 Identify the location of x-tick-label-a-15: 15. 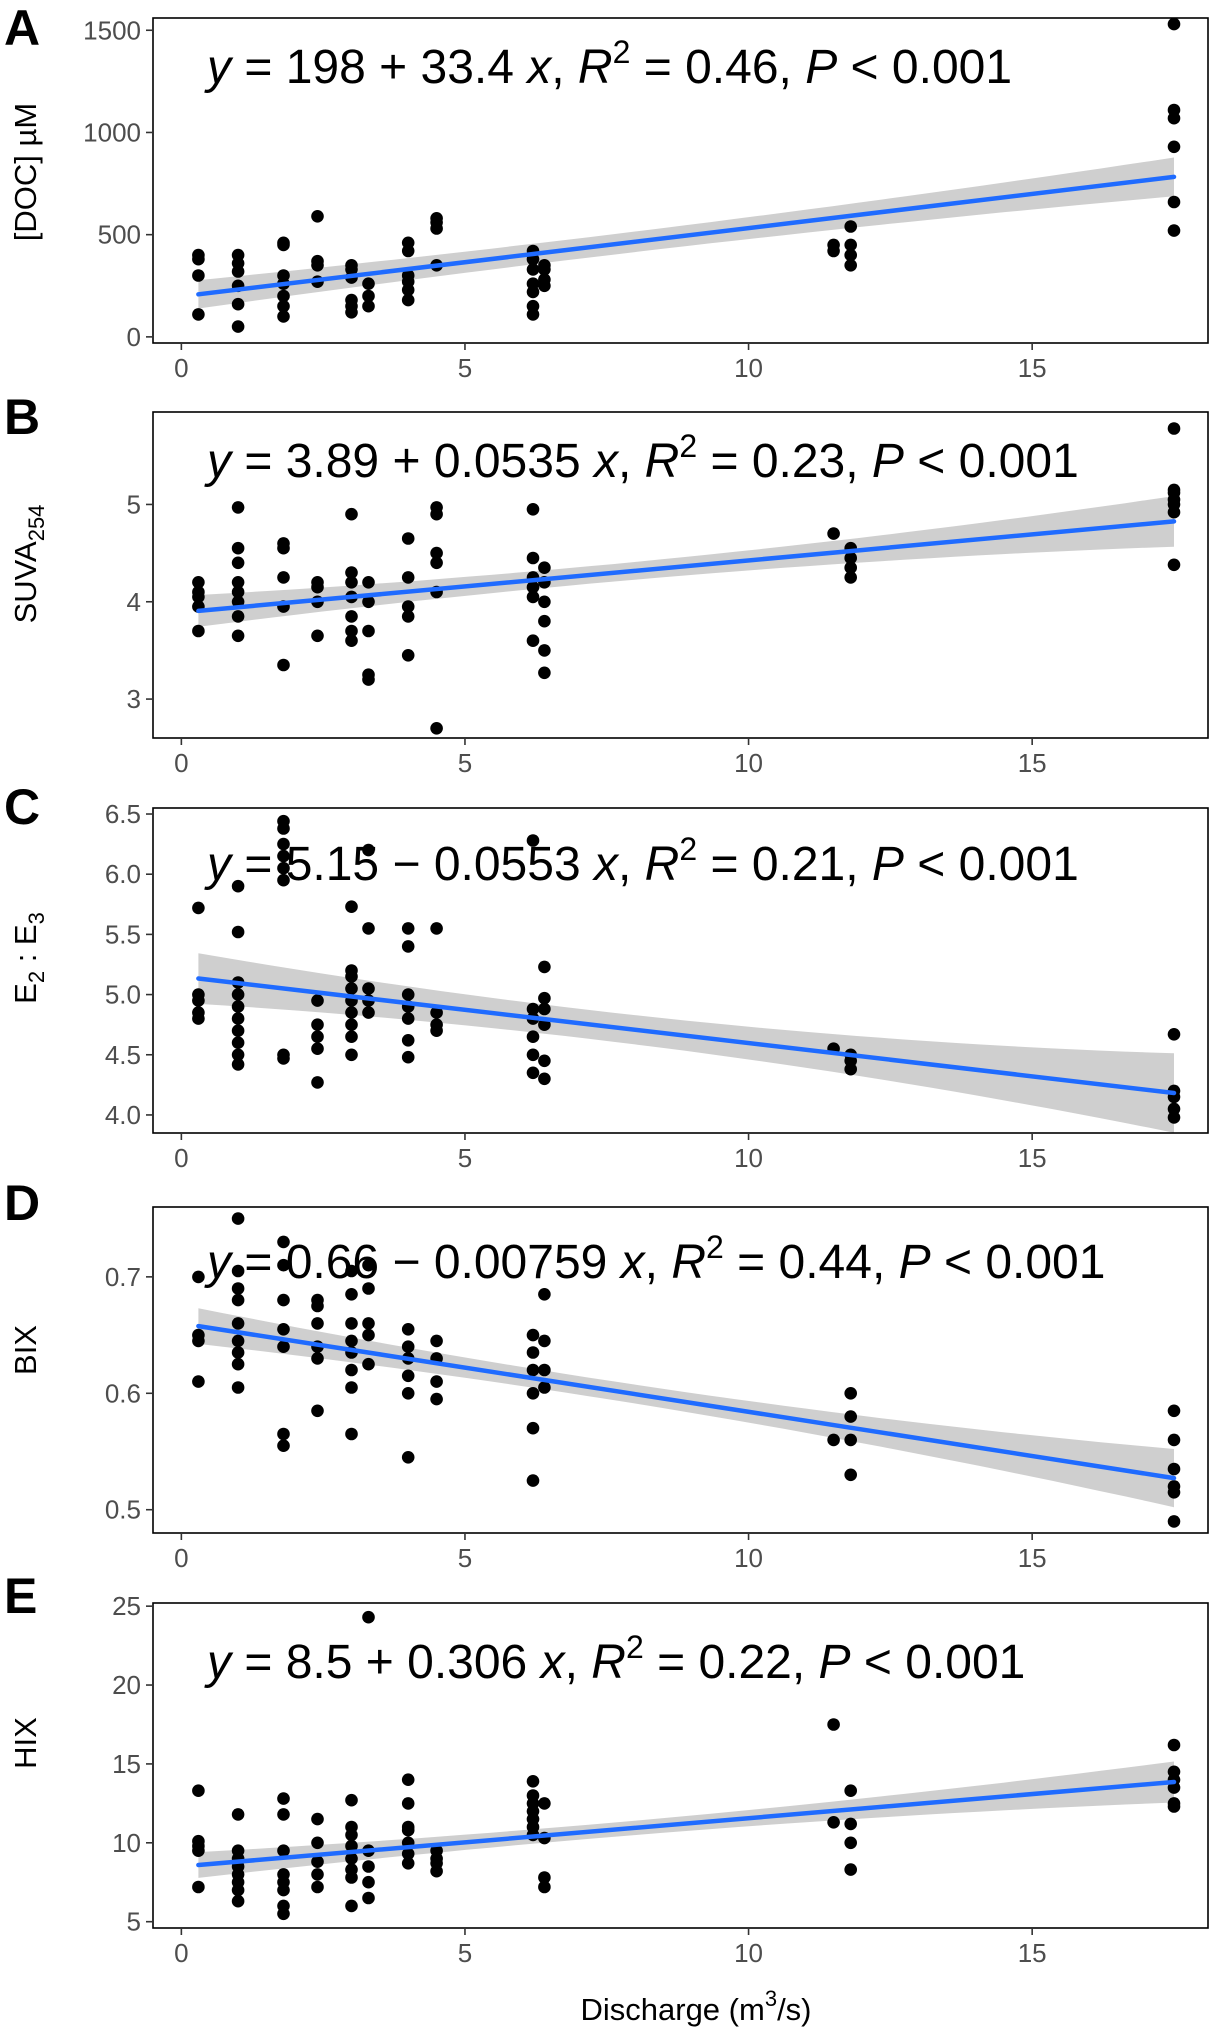
(1032, 368).